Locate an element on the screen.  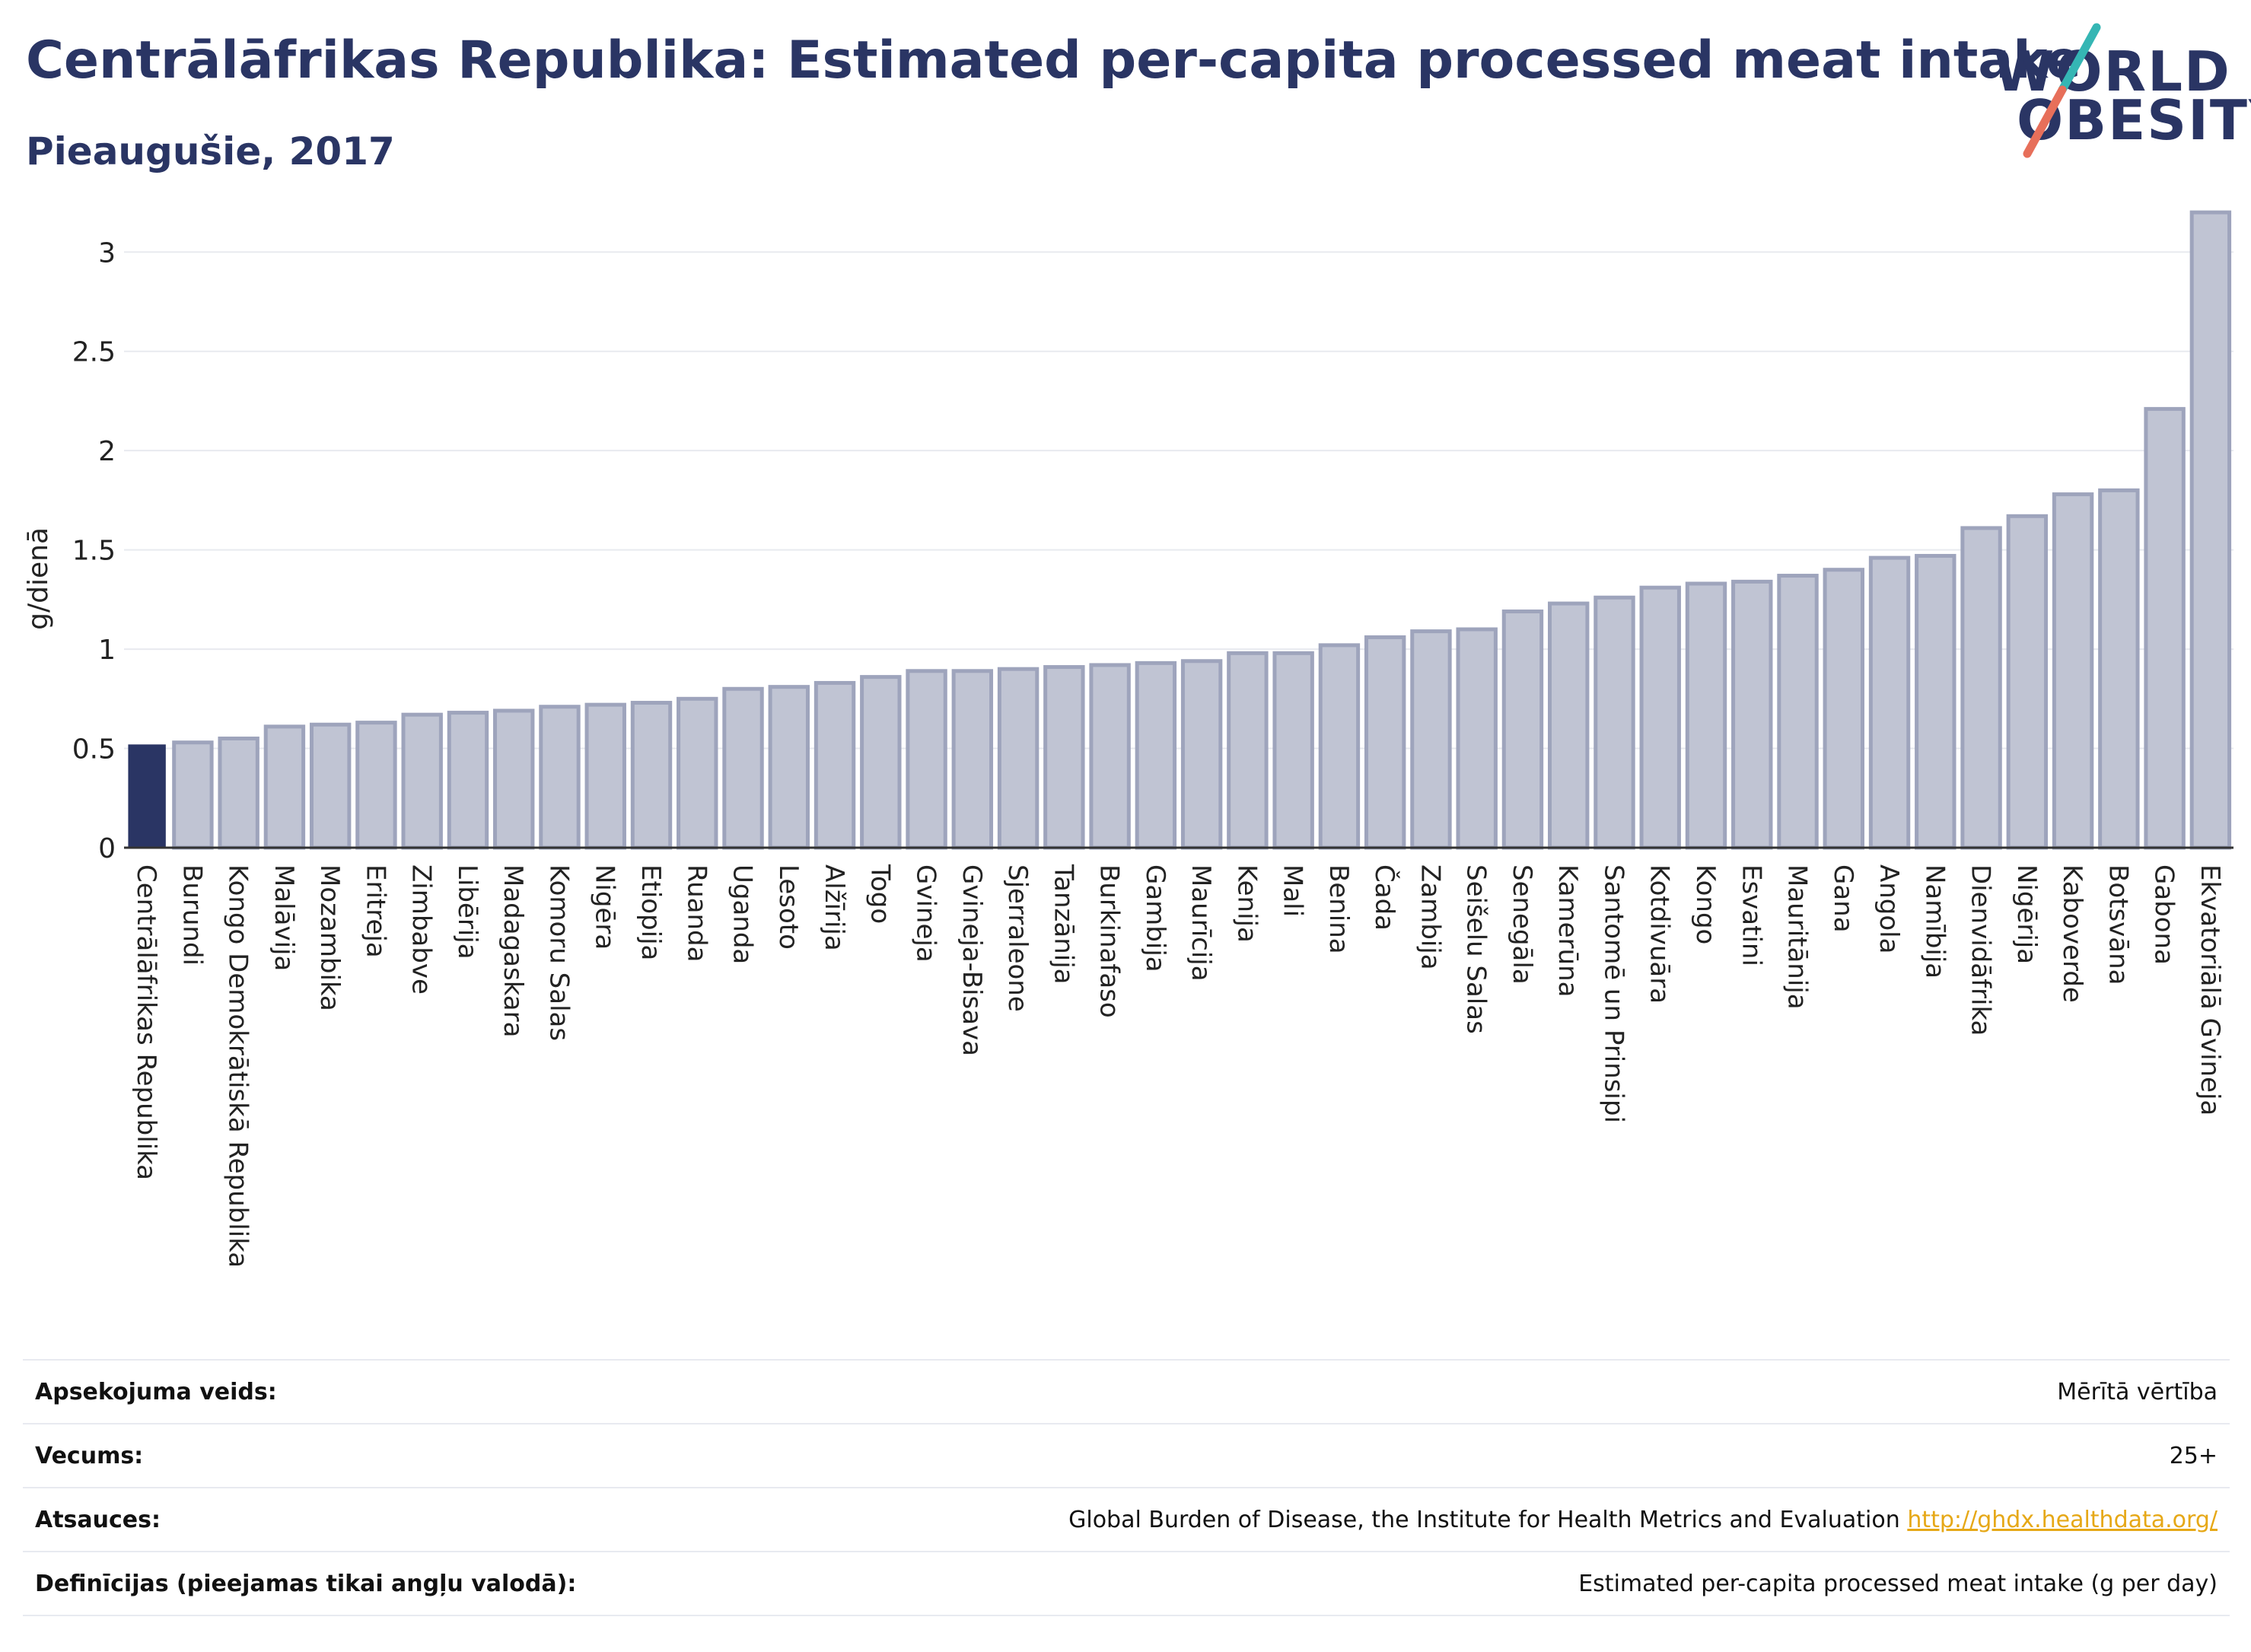
x-tick-label: Burundi is located at coordinates (192, 915).